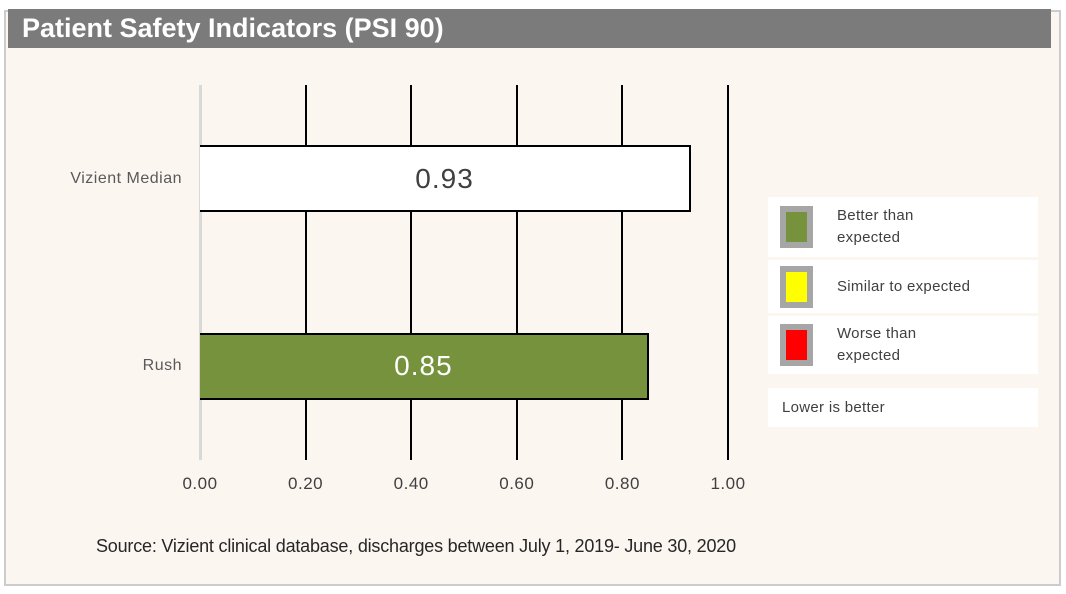  What do you see at coordinates (306, 483) in the screenshot?
I see `x-tick-label: 0.20` at bounding box center [306, 483].